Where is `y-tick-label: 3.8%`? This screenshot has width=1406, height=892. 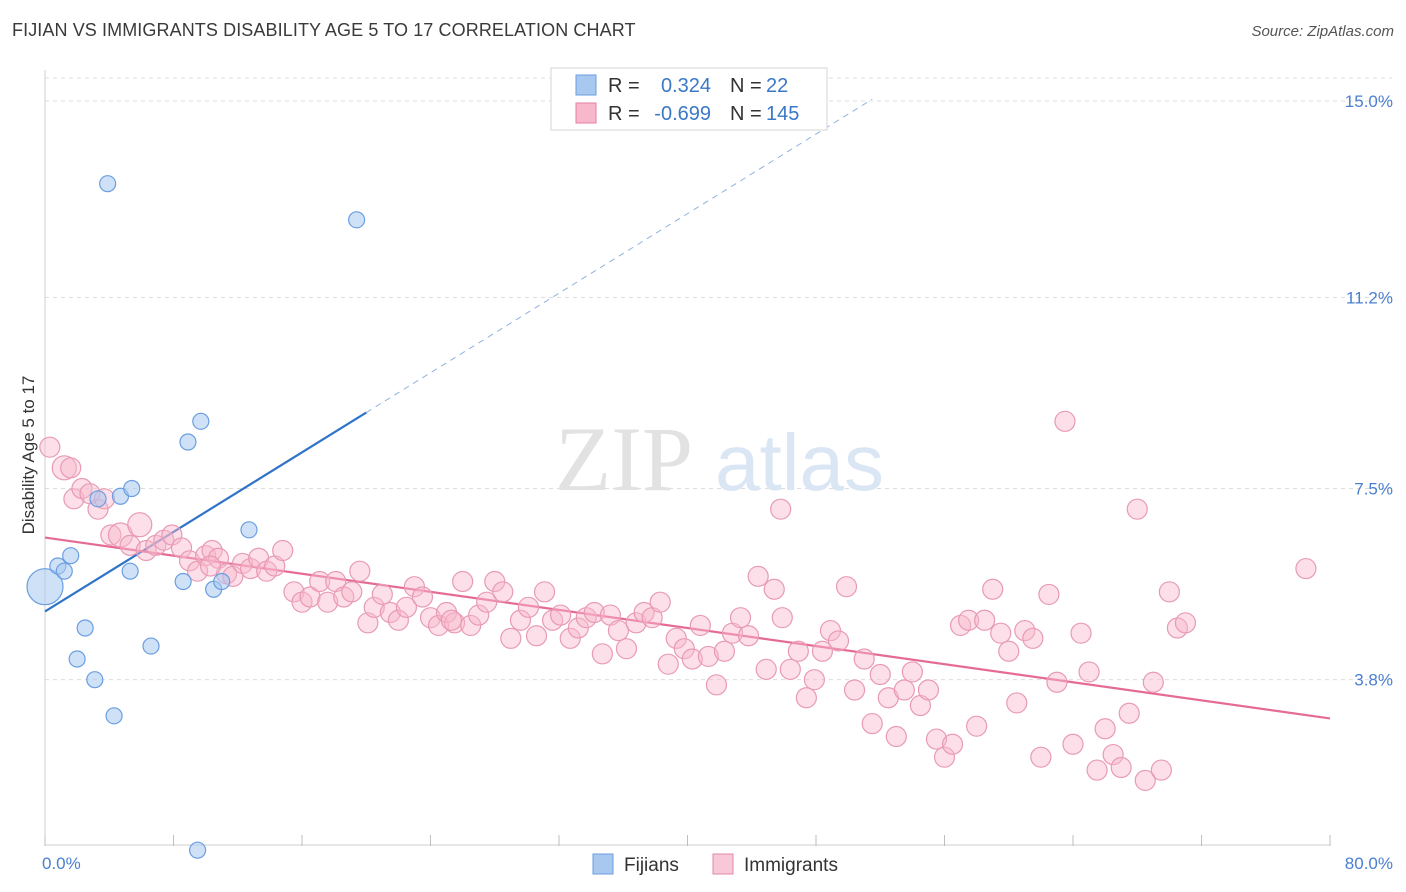
y-tick-label: 3.8% is located at coordinates (1373, 680).